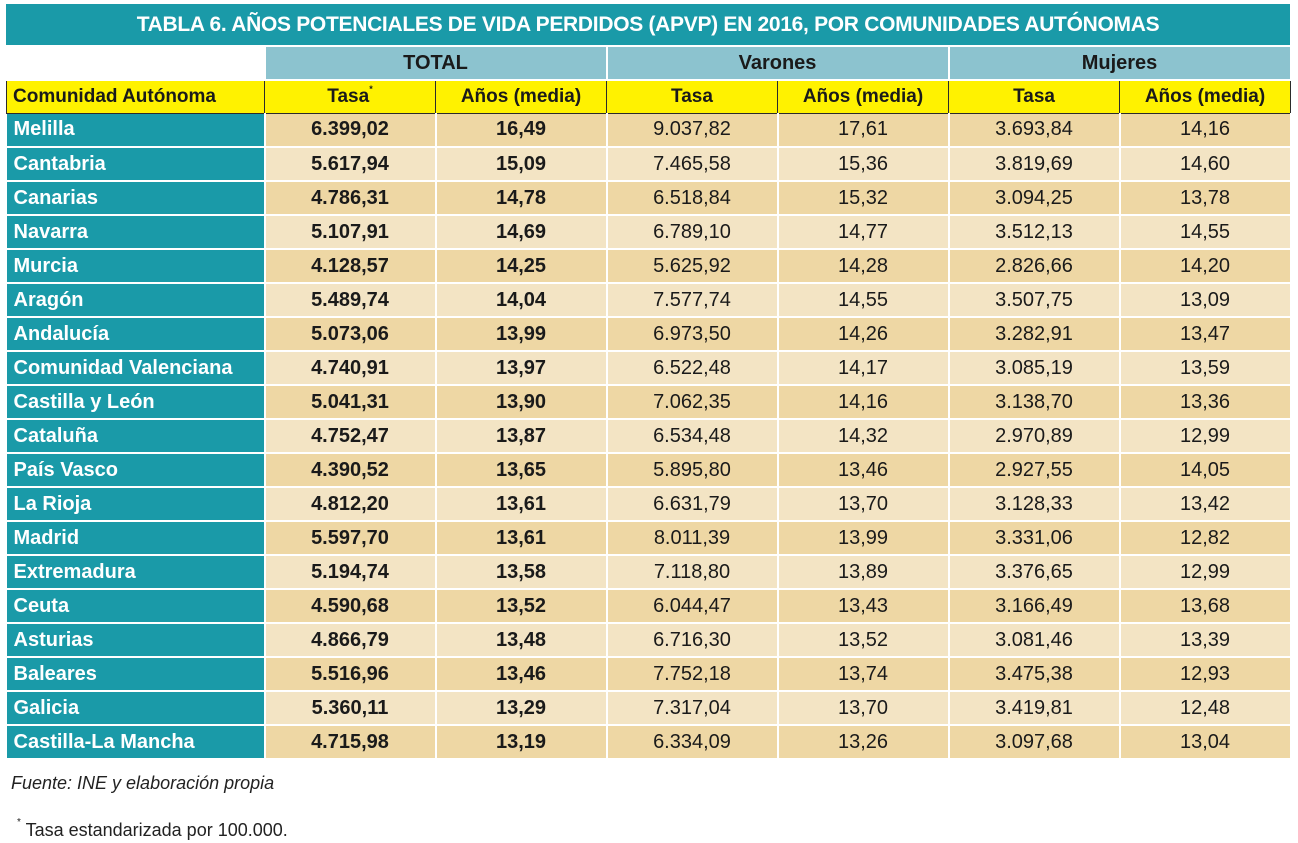 This screenshot has height=843, width=1298. Describe the element at coordinates (350, 164) in the screenshot. I see `total-tasa-cell: 5.617,94` at that location.